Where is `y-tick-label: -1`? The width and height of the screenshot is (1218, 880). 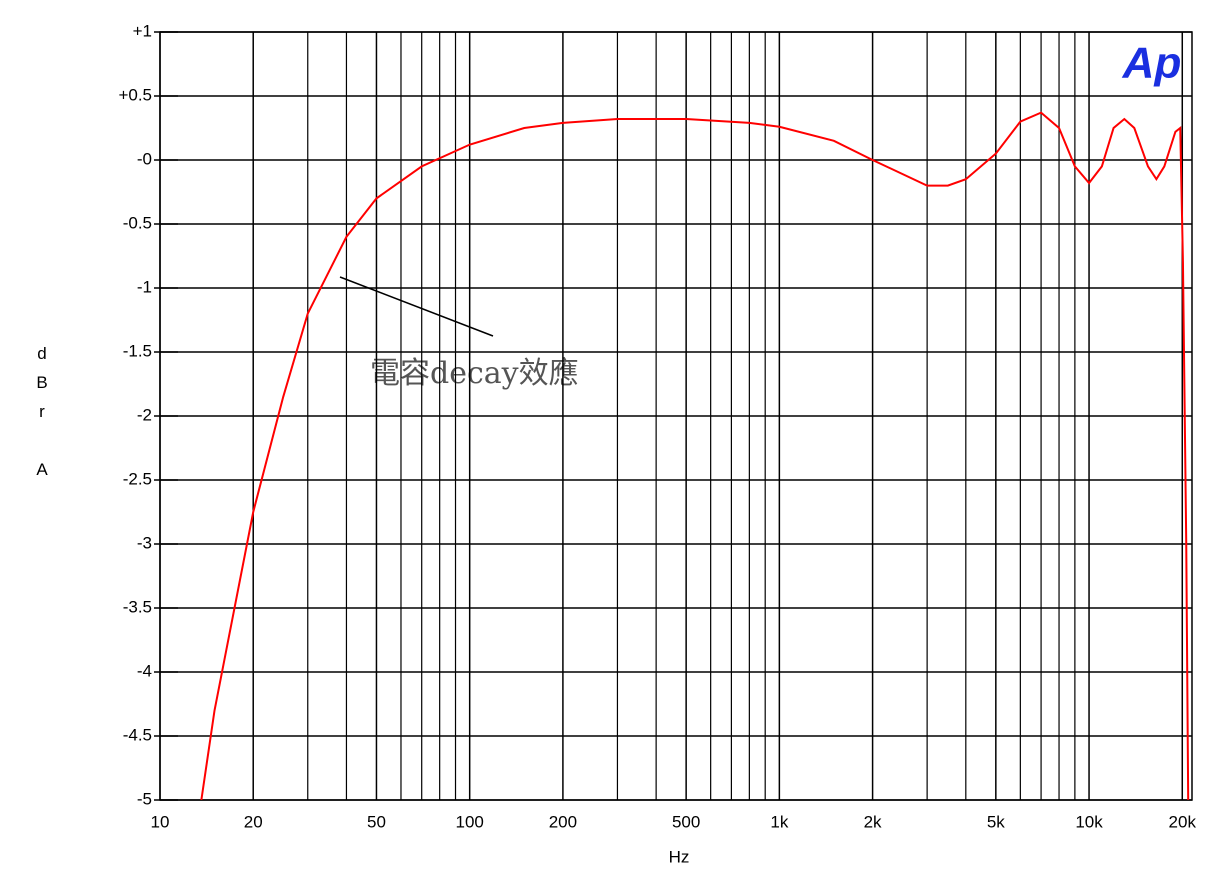 y-tick-label: -1 is located at coordinates (144, 286).